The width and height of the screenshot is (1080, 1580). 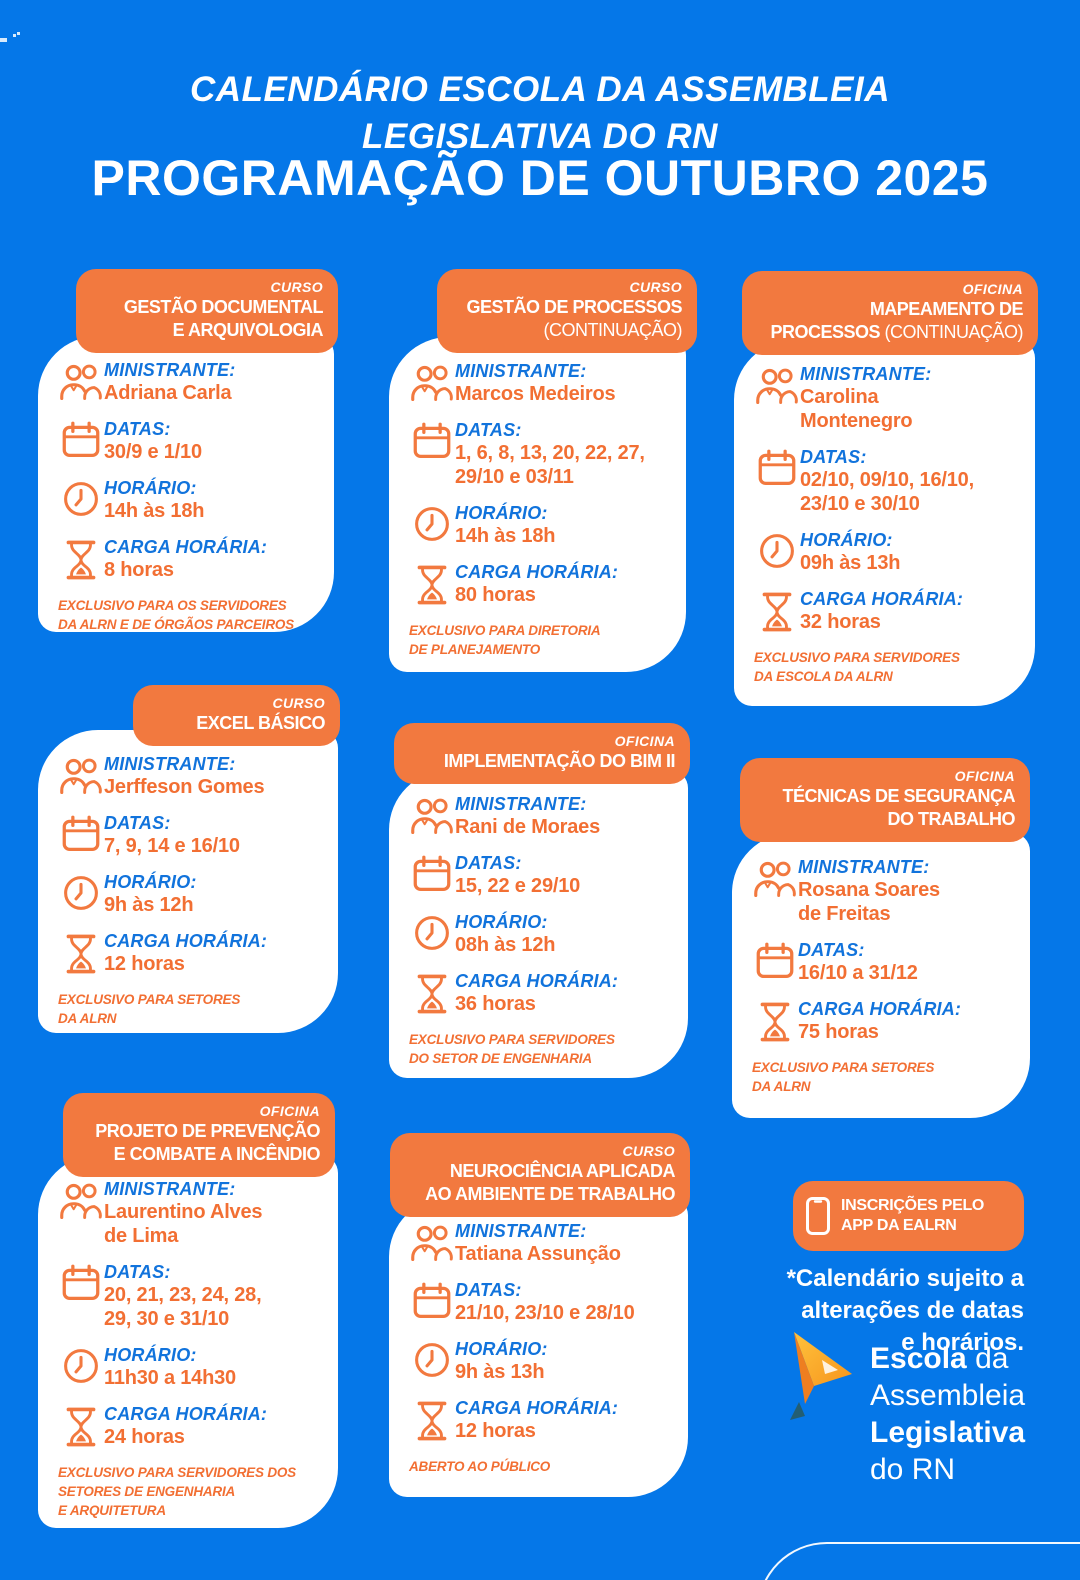 What do you see at coordinates (891, 398) in the screenshot?
I see `row-ministrante: MINISTRANTE: Carolina Montenegro` at bounding box center [891, 398].